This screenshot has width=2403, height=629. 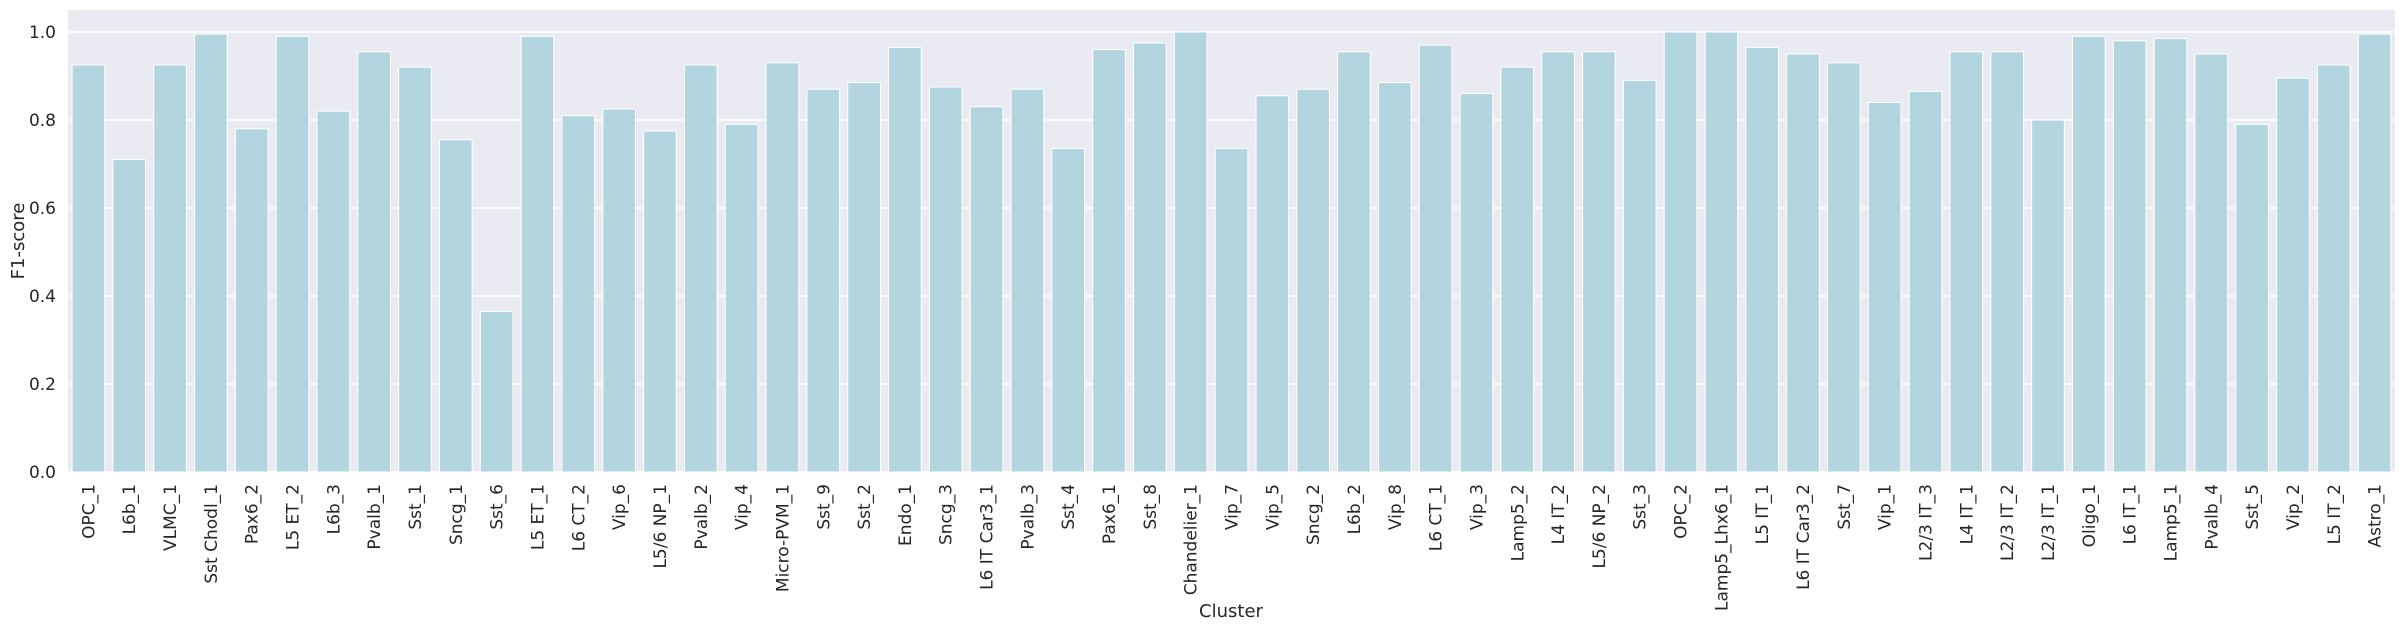 What do you see at coordinates (620, 507) in the screenshot?
I see `x-tick-label: Vip_6` at bounding box center [620, 507].